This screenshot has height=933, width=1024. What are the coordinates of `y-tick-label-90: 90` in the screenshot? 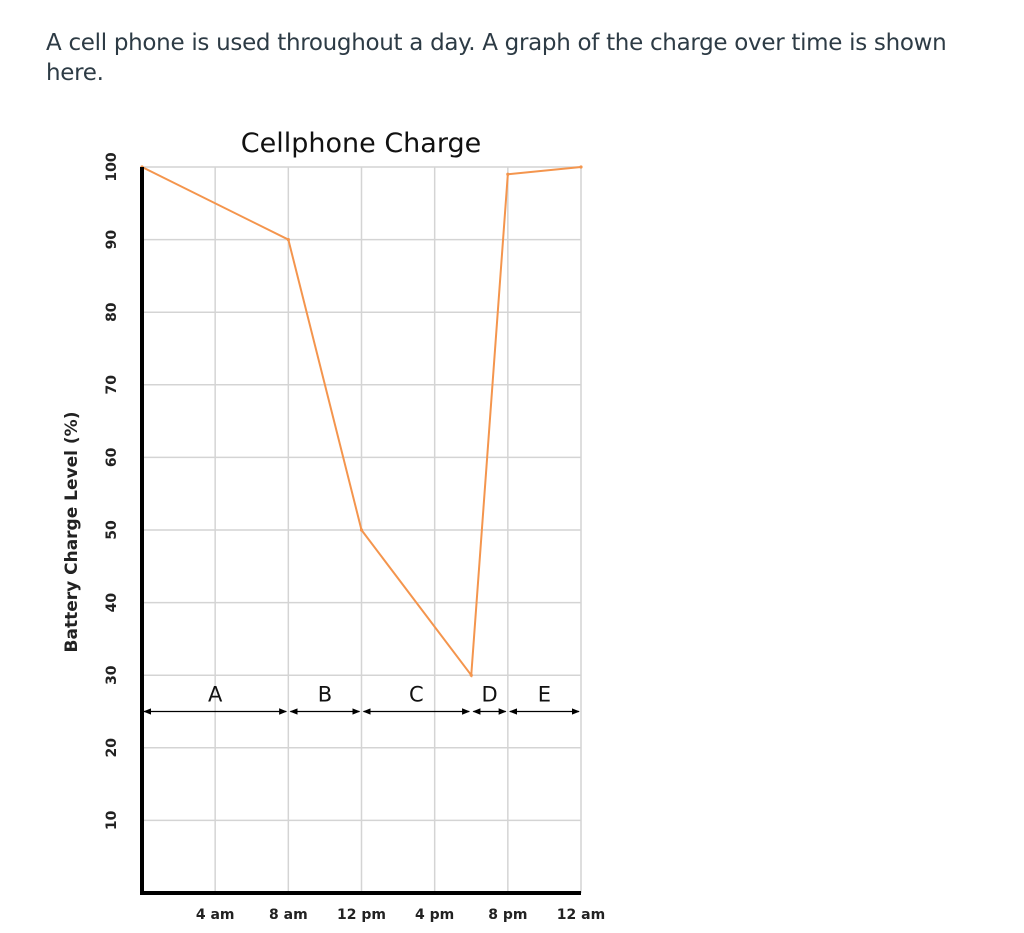 It's located at (112, 240).